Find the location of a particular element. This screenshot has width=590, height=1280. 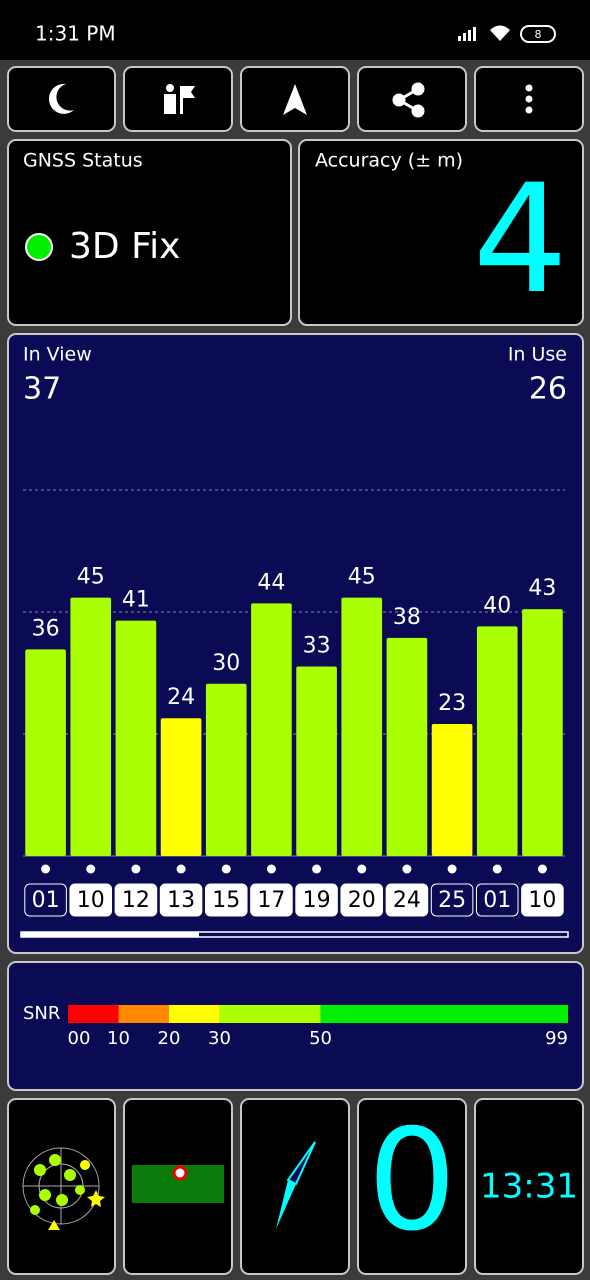

snr-value-label: 33 is located at coordinates (317, 646).